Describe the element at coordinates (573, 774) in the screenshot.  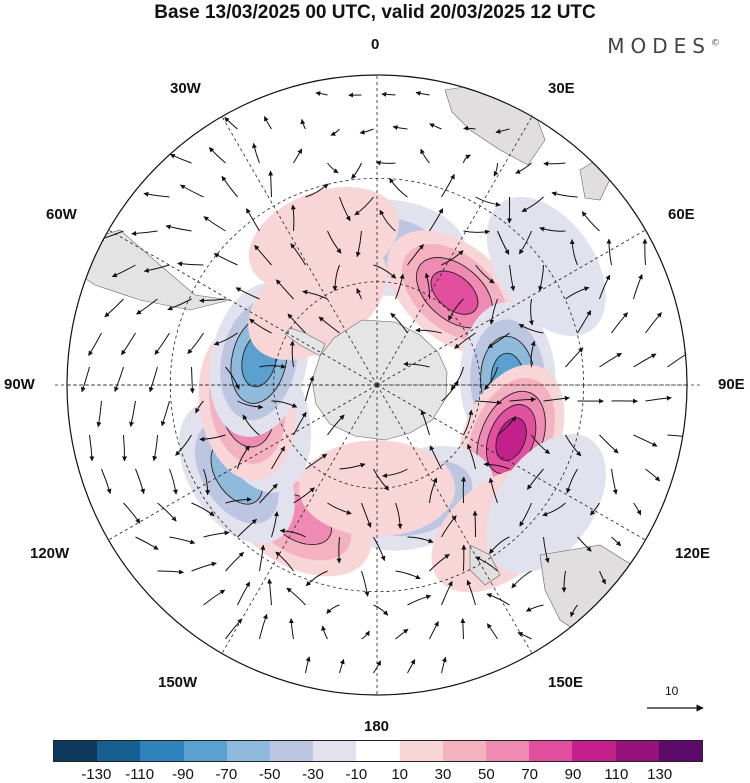
I see `colorbar-tick-label: 90` at that location.